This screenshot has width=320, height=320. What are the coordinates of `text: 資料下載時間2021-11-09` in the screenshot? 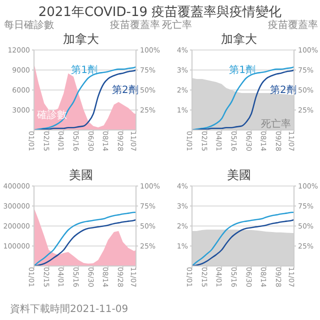 It's located at (69, 309).